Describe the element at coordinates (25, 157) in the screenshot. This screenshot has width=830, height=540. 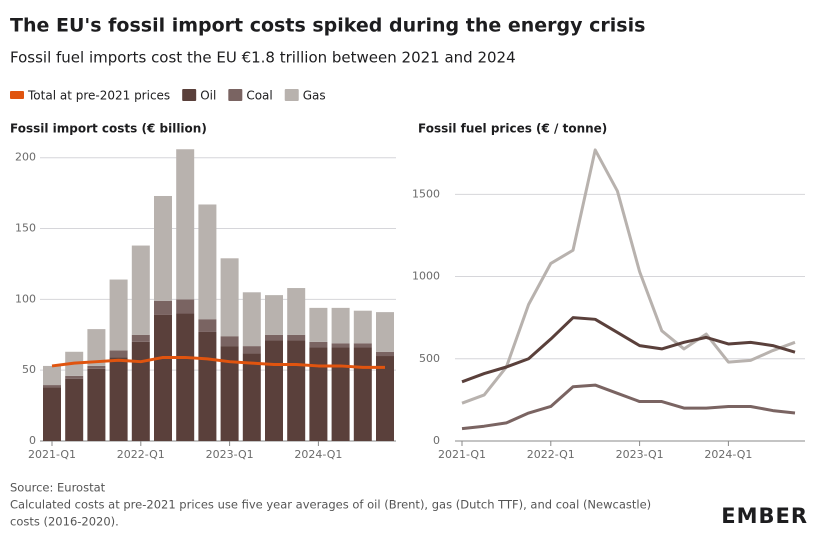
I see `y-tick-label: 200` at that location.